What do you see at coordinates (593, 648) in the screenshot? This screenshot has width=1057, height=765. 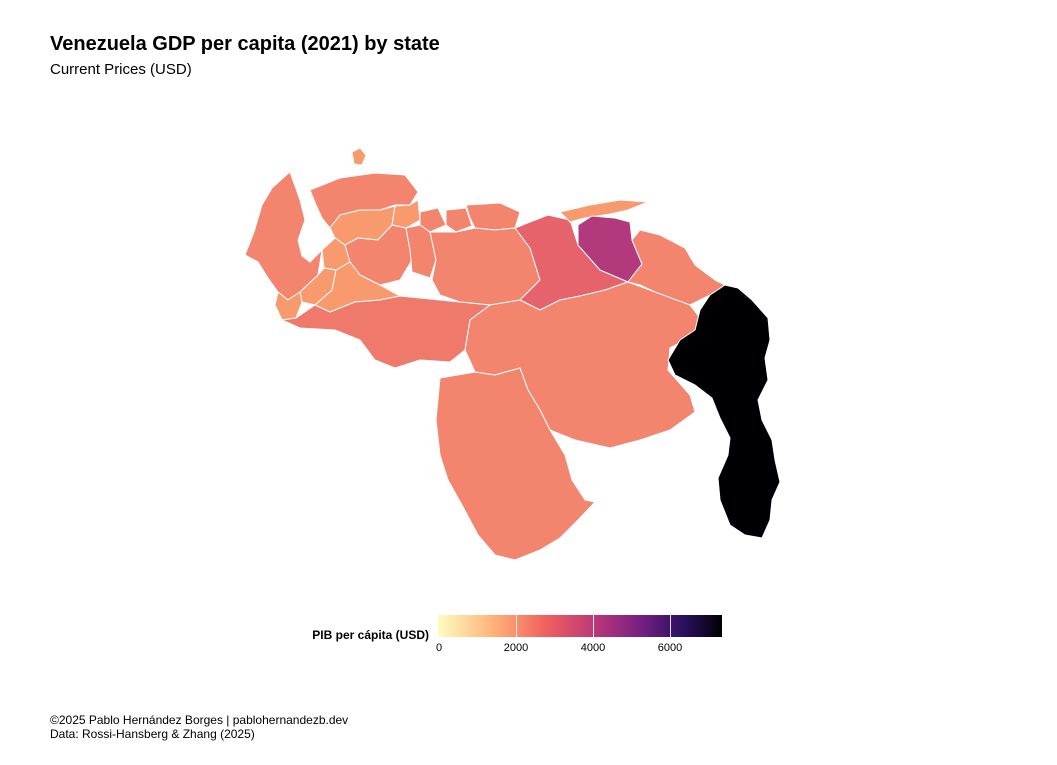 I see `legend-tick-label-4000: 4000` at bounding box center [593, 648].